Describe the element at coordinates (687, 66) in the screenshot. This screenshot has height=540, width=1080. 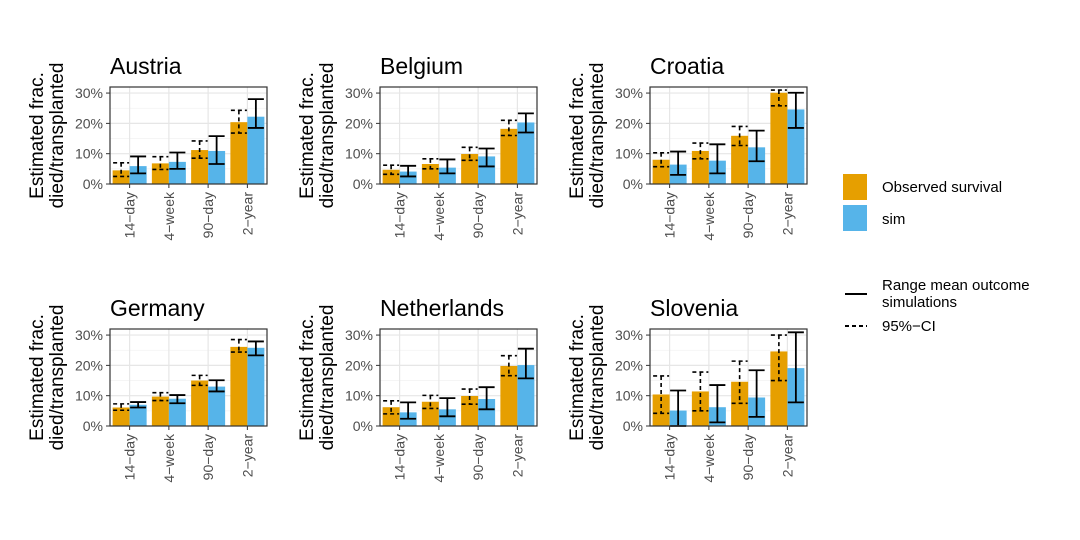
I see `panel-title: Croatia` at that location.